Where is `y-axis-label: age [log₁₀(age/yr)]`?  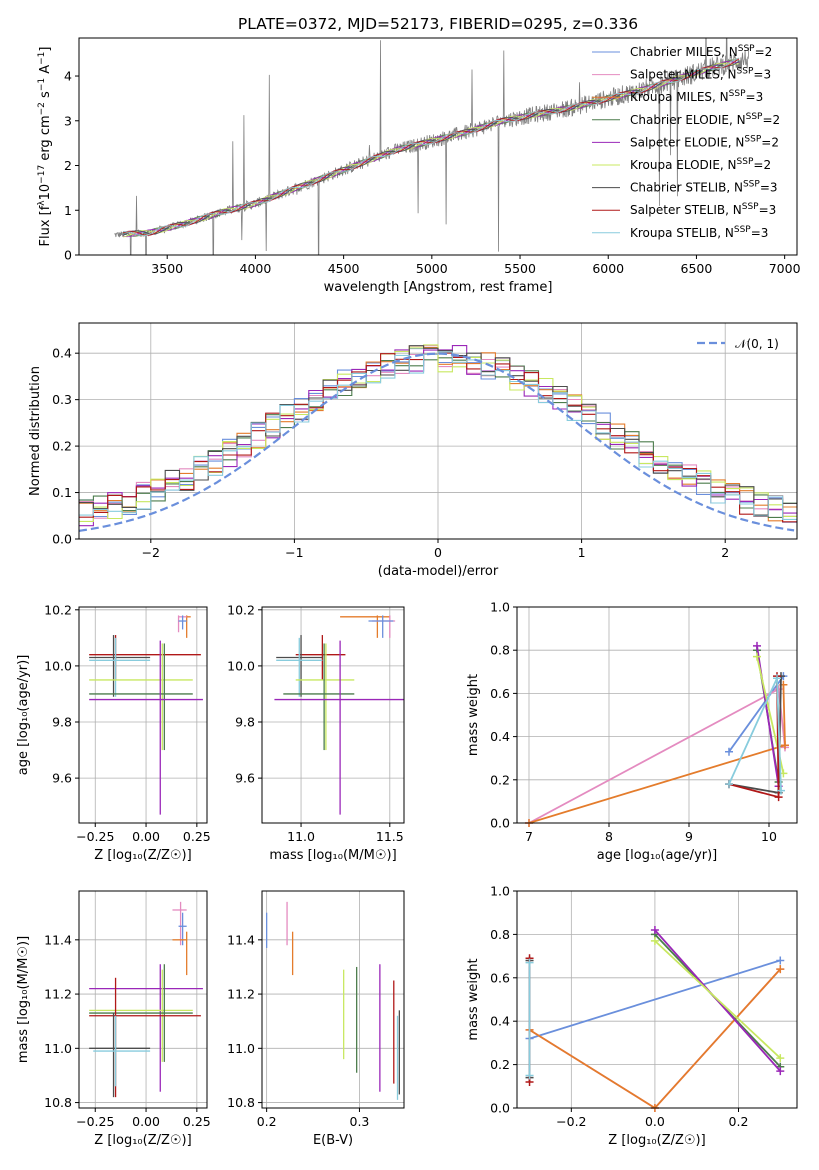 y-axis-label: age [log₁₀(age/yr)] is located at coordinates (23, 715).